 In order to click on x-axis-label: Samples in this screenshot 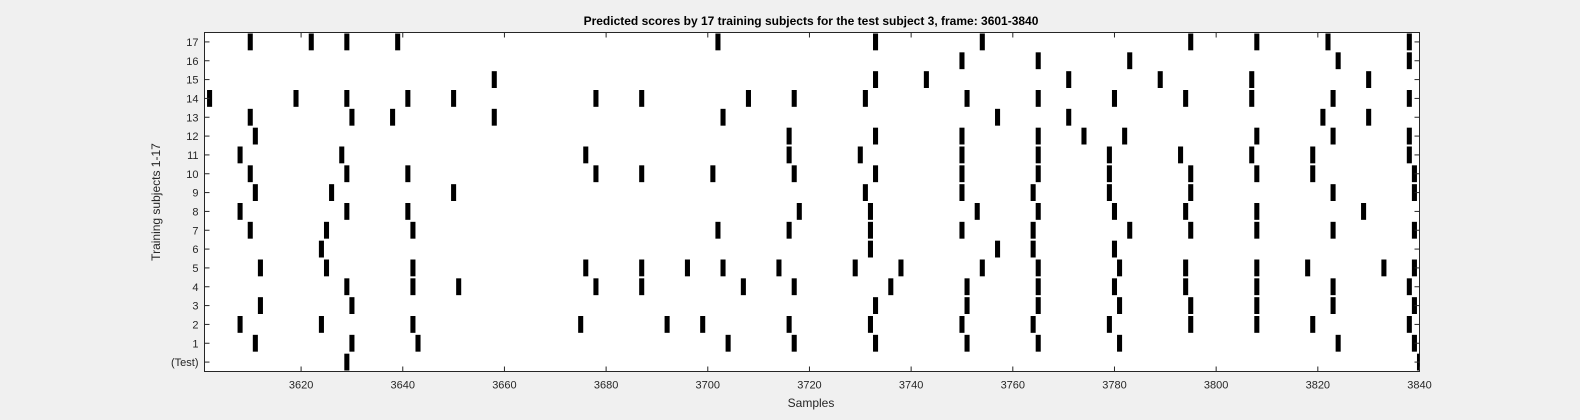, I will do `click(811, 403)`.